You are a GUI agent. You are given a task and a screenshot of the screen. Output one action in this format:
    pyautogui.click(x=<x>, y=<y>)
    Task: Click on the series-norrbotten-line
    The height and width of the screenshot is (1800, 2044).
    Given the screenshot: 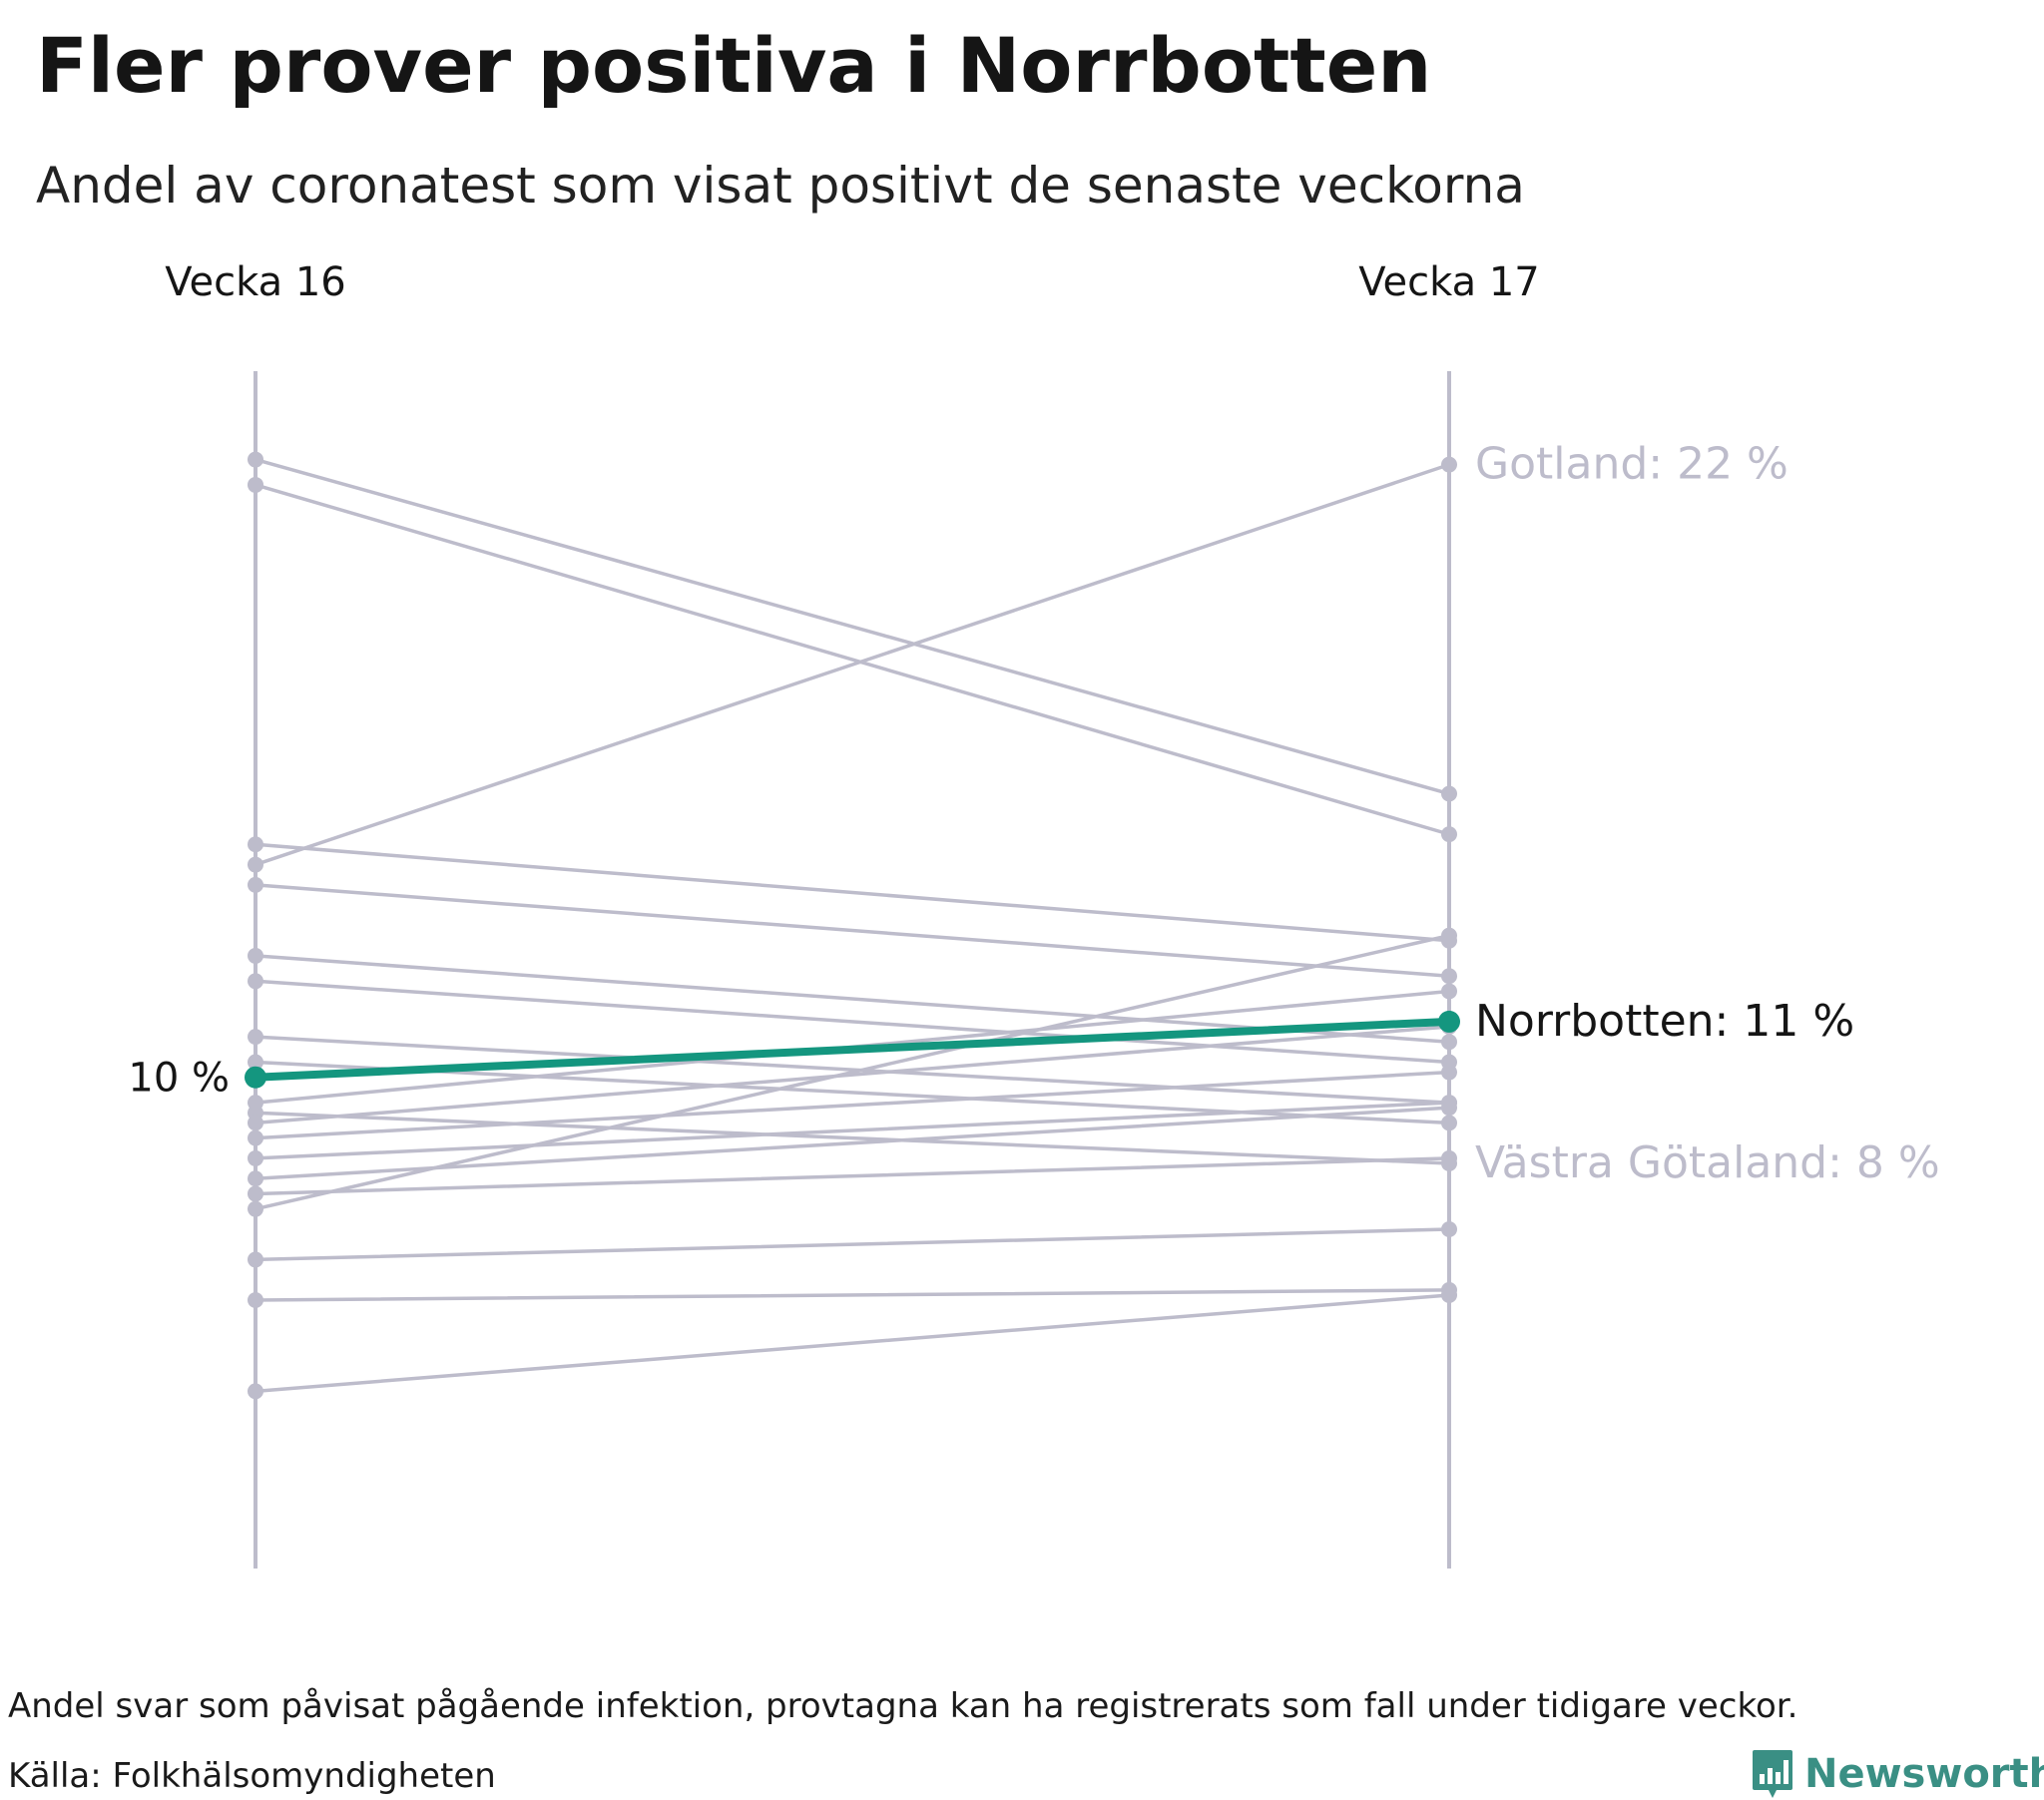 What is the action you would take?
    pyautogui.click(x=852, y=1049)
    